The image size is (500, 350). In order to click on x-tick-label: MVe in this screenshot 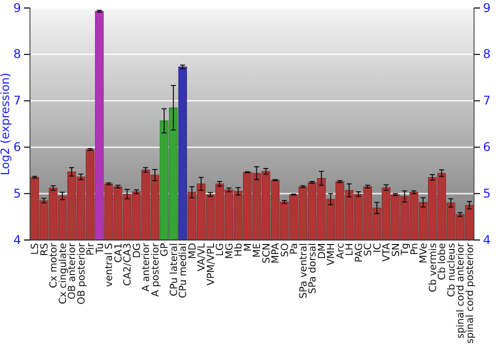, I will do `click(424, 253)`.